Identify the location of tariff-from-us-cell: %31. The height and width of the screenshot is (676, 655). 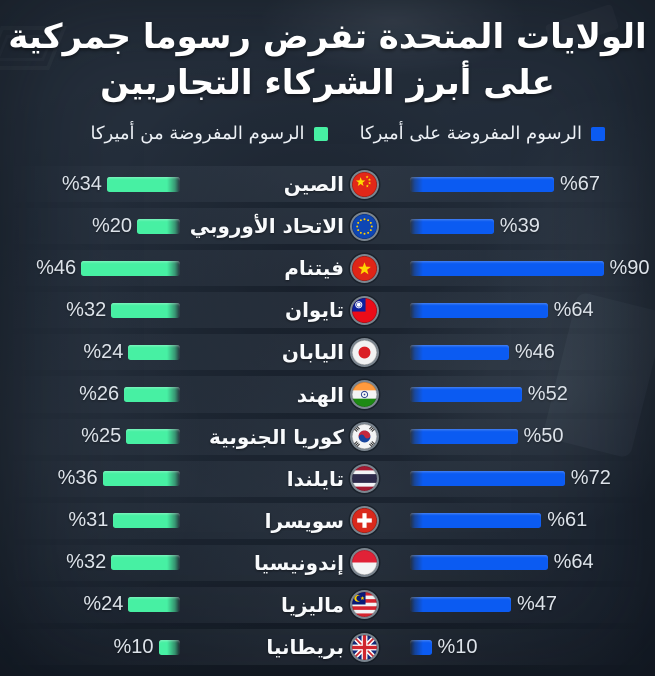
(90, 520).